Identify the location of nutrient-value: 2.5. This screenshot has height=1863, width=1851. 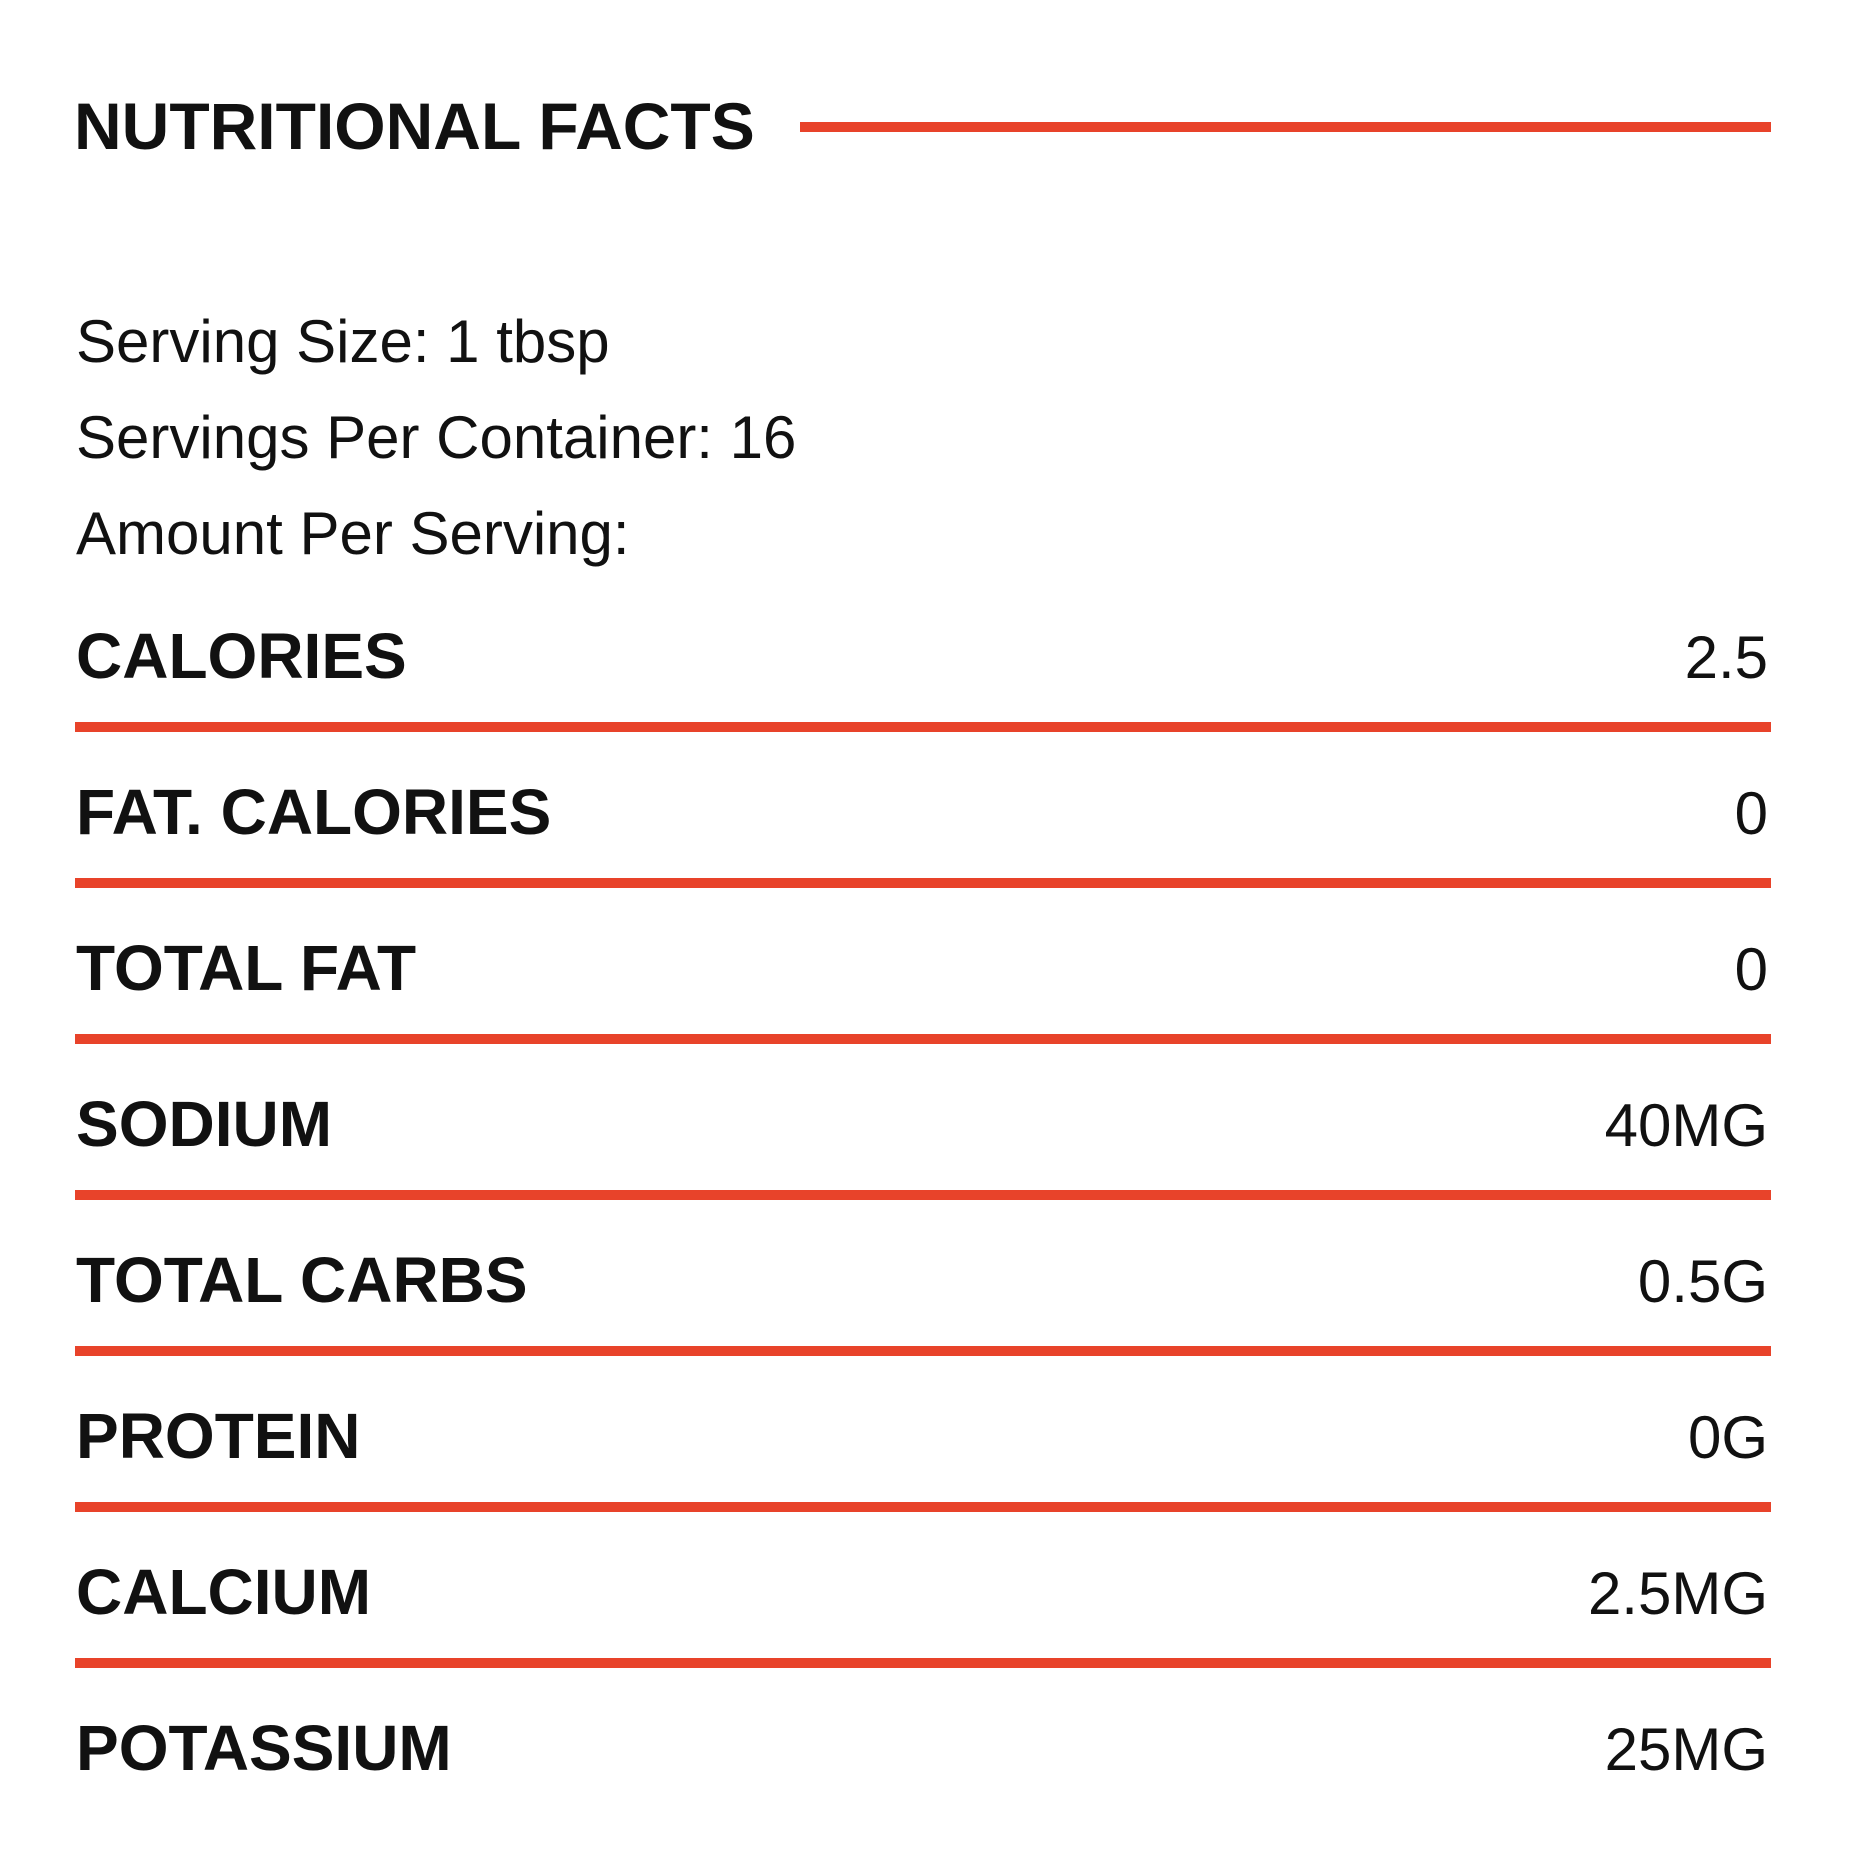
(1726, 657).